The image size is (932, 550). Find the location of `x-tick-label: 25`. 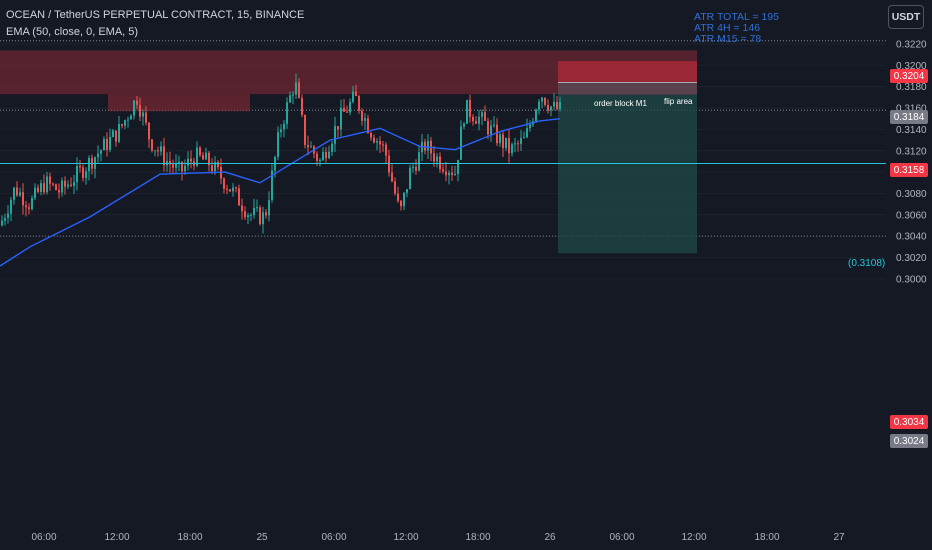

x-tick-label: 25 is located at coordinates (262, 537).